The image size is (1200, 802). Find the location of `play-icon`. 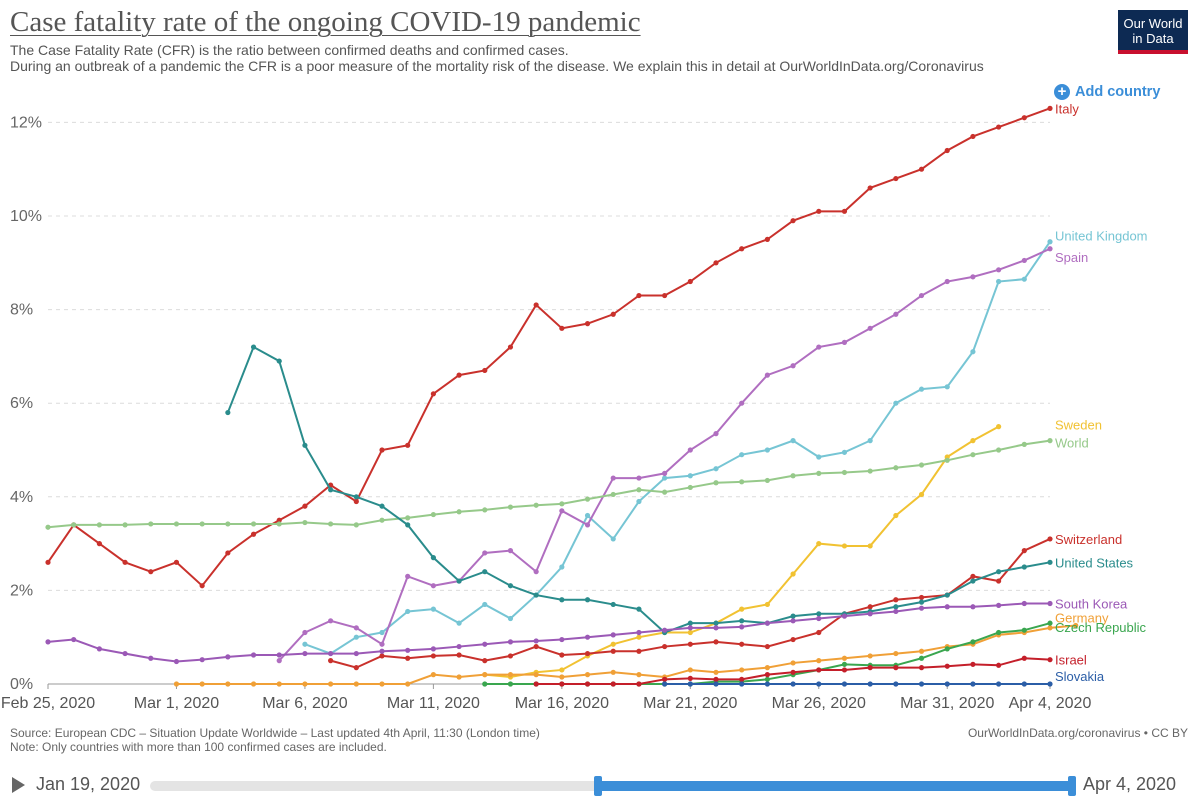

play-icon is located at coordinates (18, 785).